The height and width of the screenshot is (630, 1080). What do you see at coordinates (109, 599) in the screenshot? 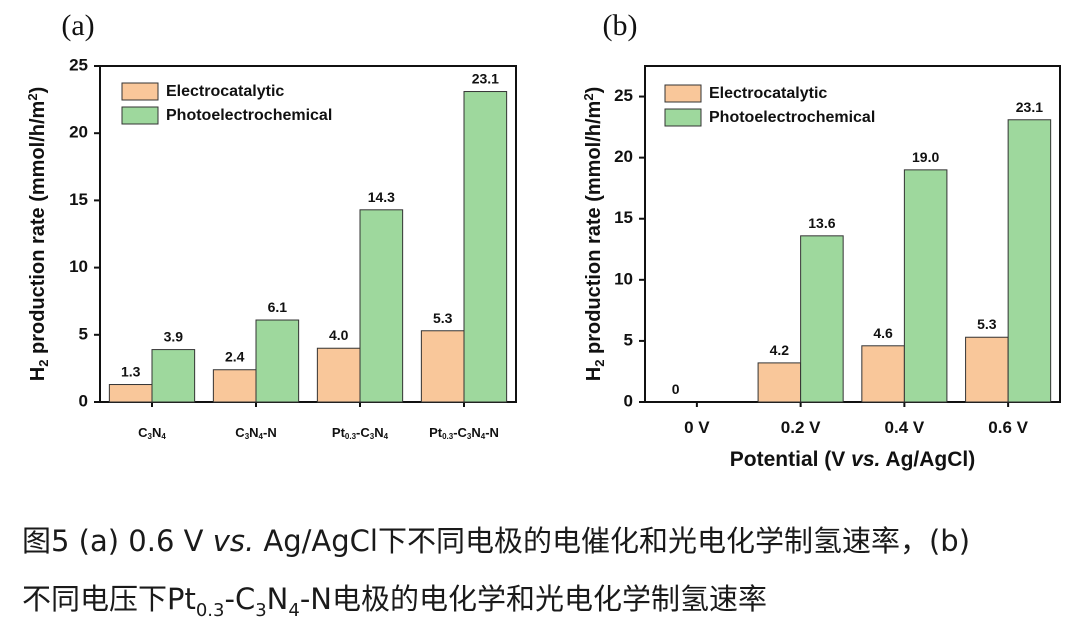
I see `caption-text: 不同电压下Pt` at bounding box center [109, 599].